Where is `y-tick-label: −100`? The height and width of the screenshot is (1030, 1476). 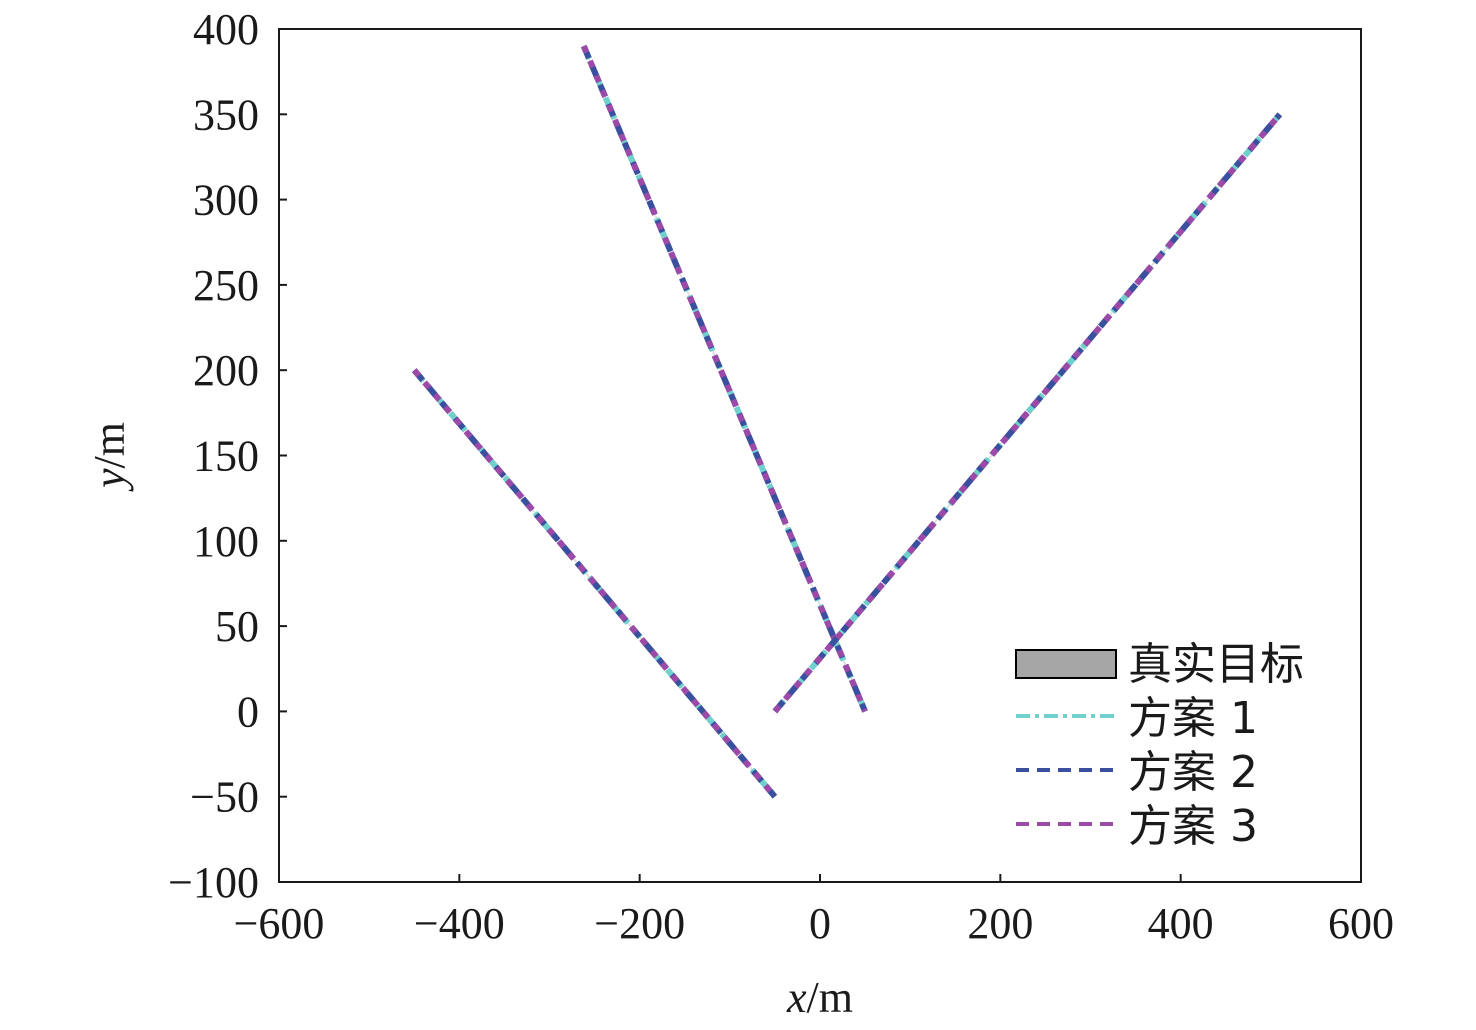
y-tick-label: −100 is located at coordinates (213, 882).